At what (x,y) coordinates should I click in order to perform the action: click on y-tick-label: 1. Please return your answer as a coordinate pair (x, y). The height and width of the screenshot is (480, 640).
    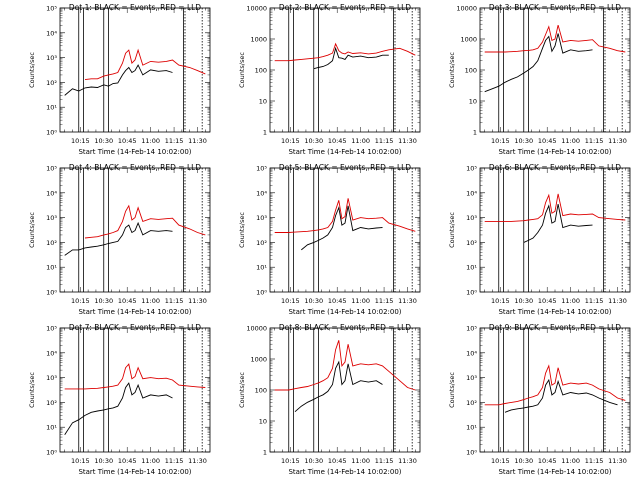
    Looking at the image, I should click on (475, 133).